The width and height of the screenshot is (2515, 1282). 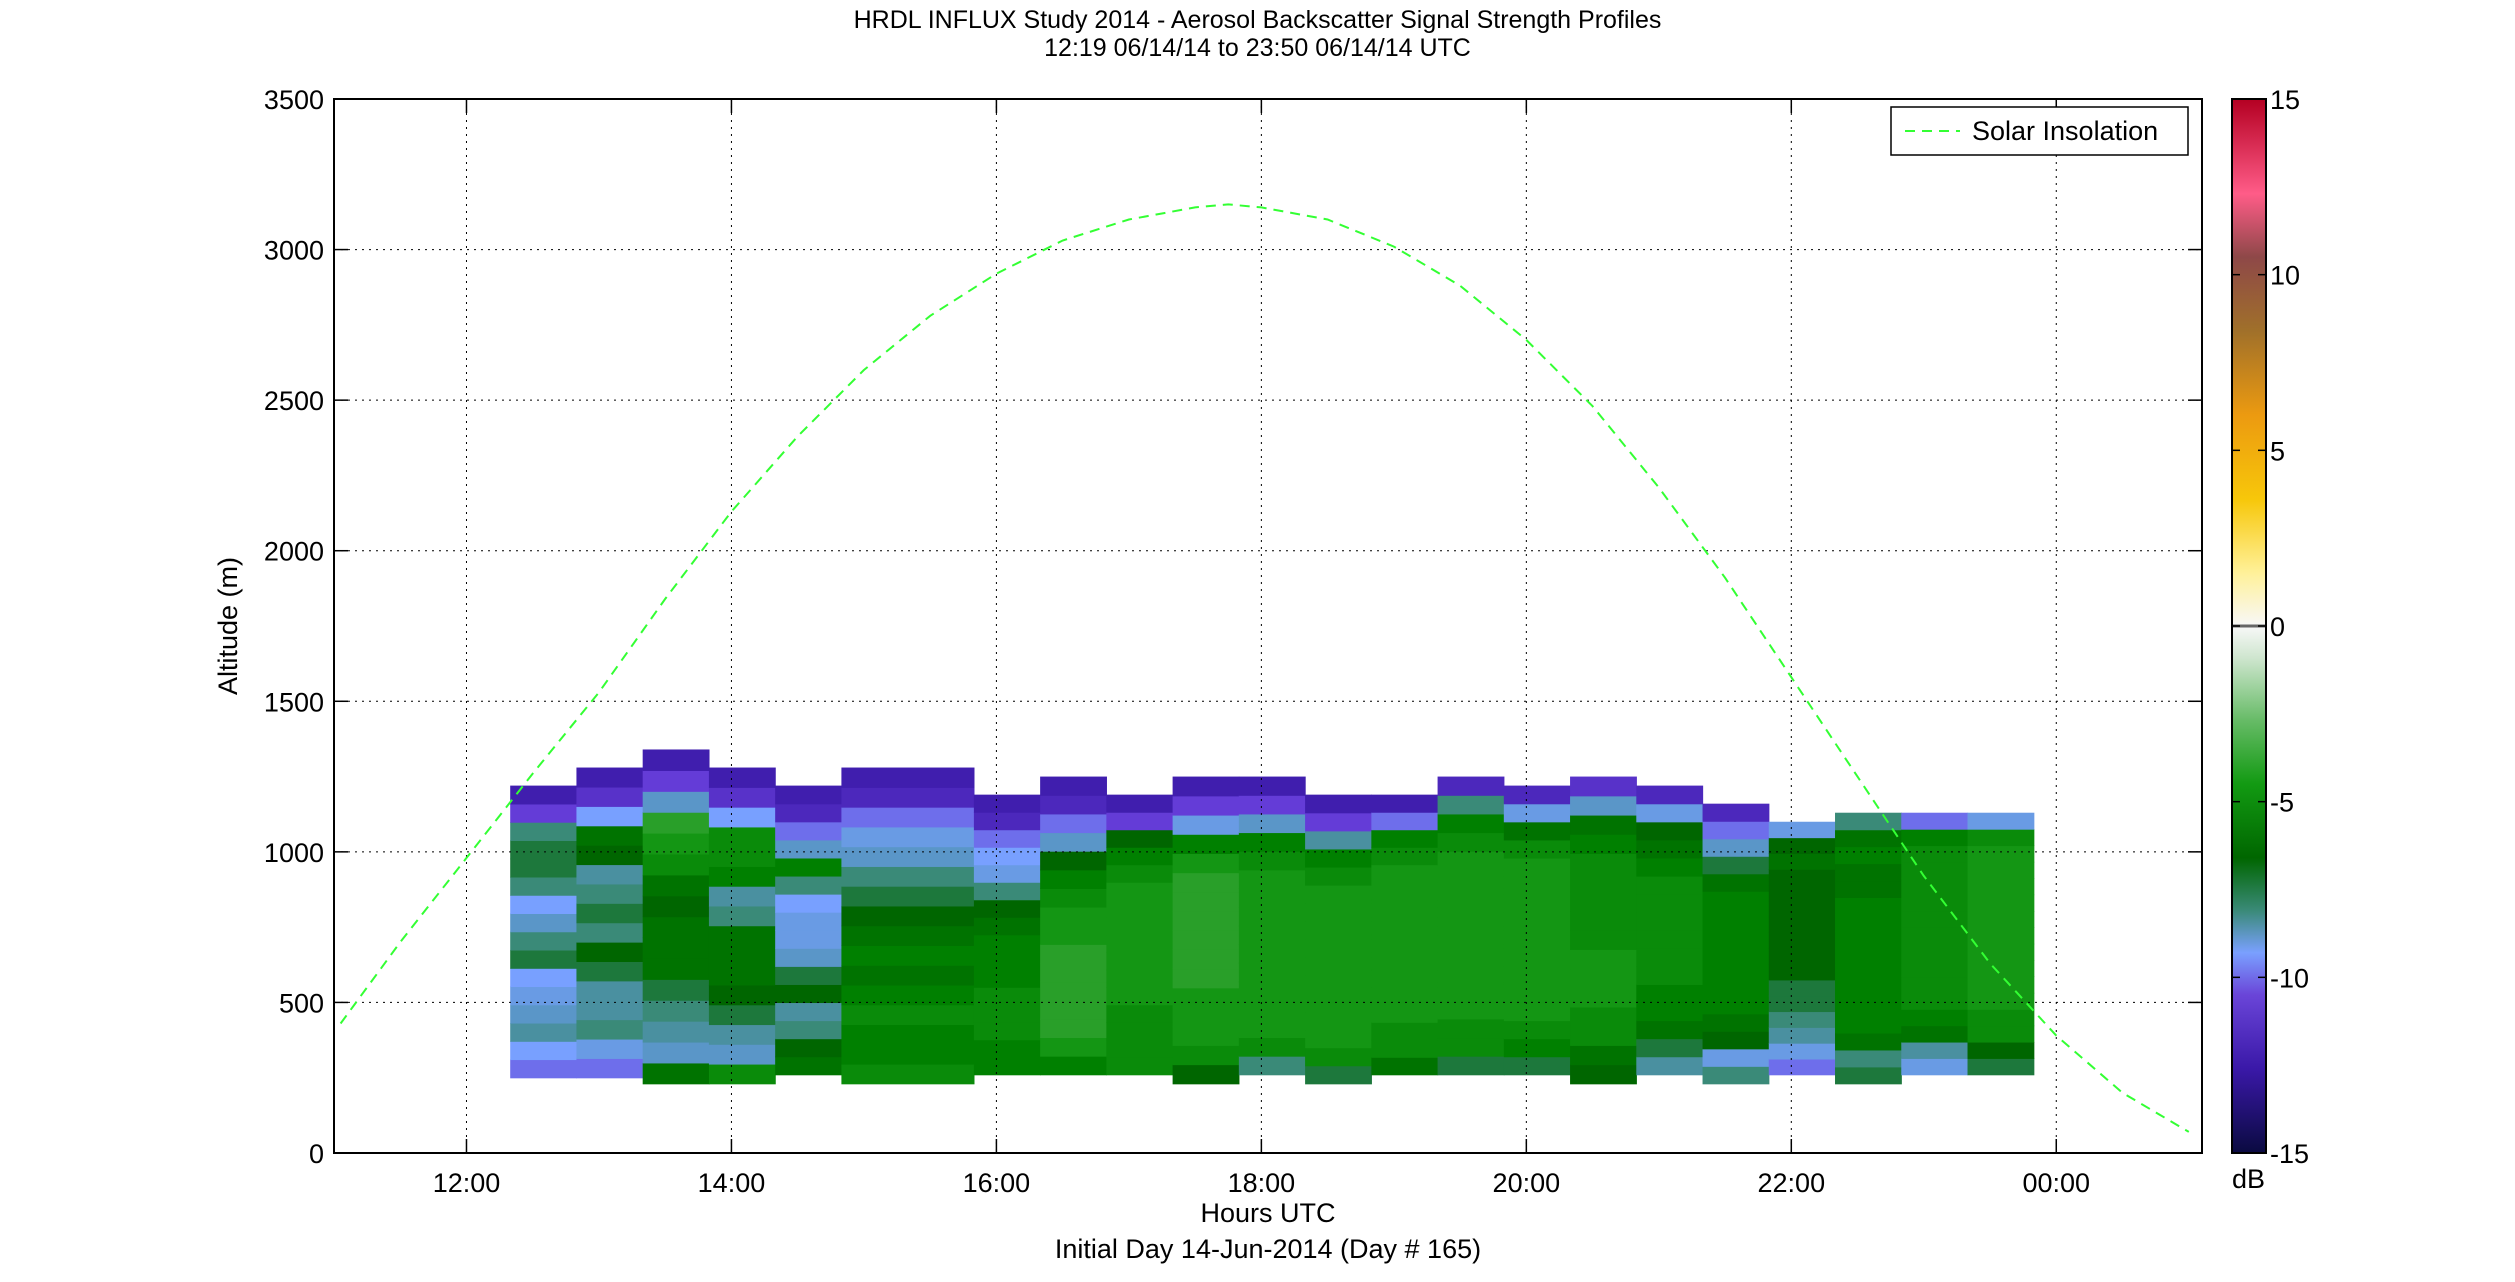 What do you see at coordinates (2282, 803) in the screenshot?
I see `colorbar-tick-label: -5` at bounding box center [2282, 803].